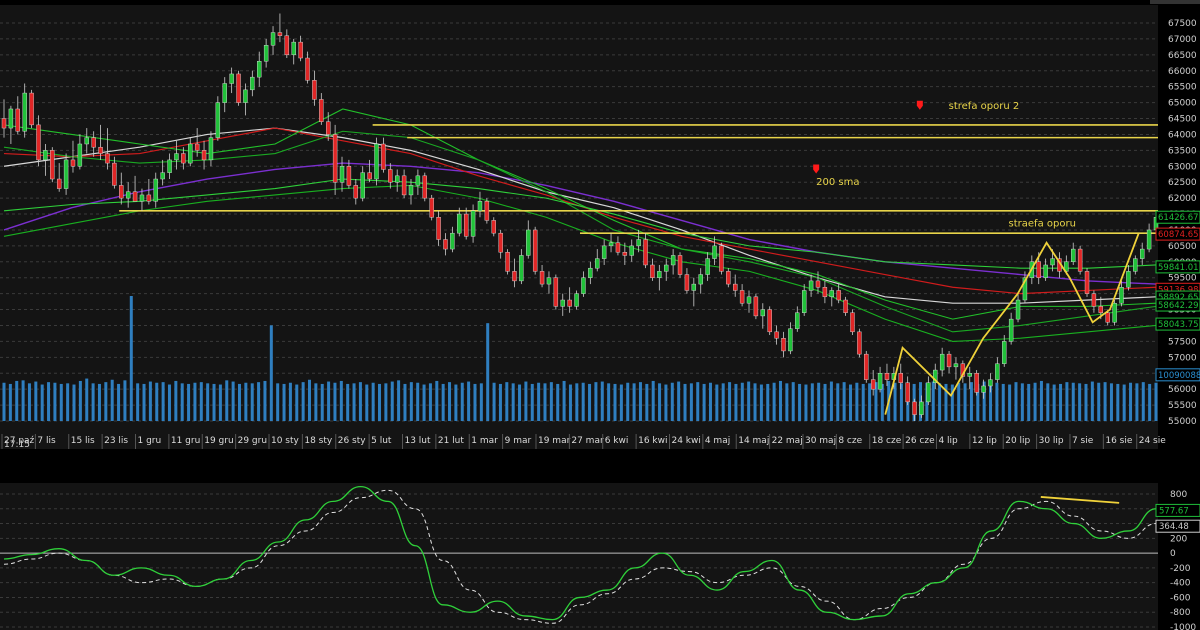 The width and height of the screenshot is (1200, 630). I want to click on price-label-box, so click(1177, 217).